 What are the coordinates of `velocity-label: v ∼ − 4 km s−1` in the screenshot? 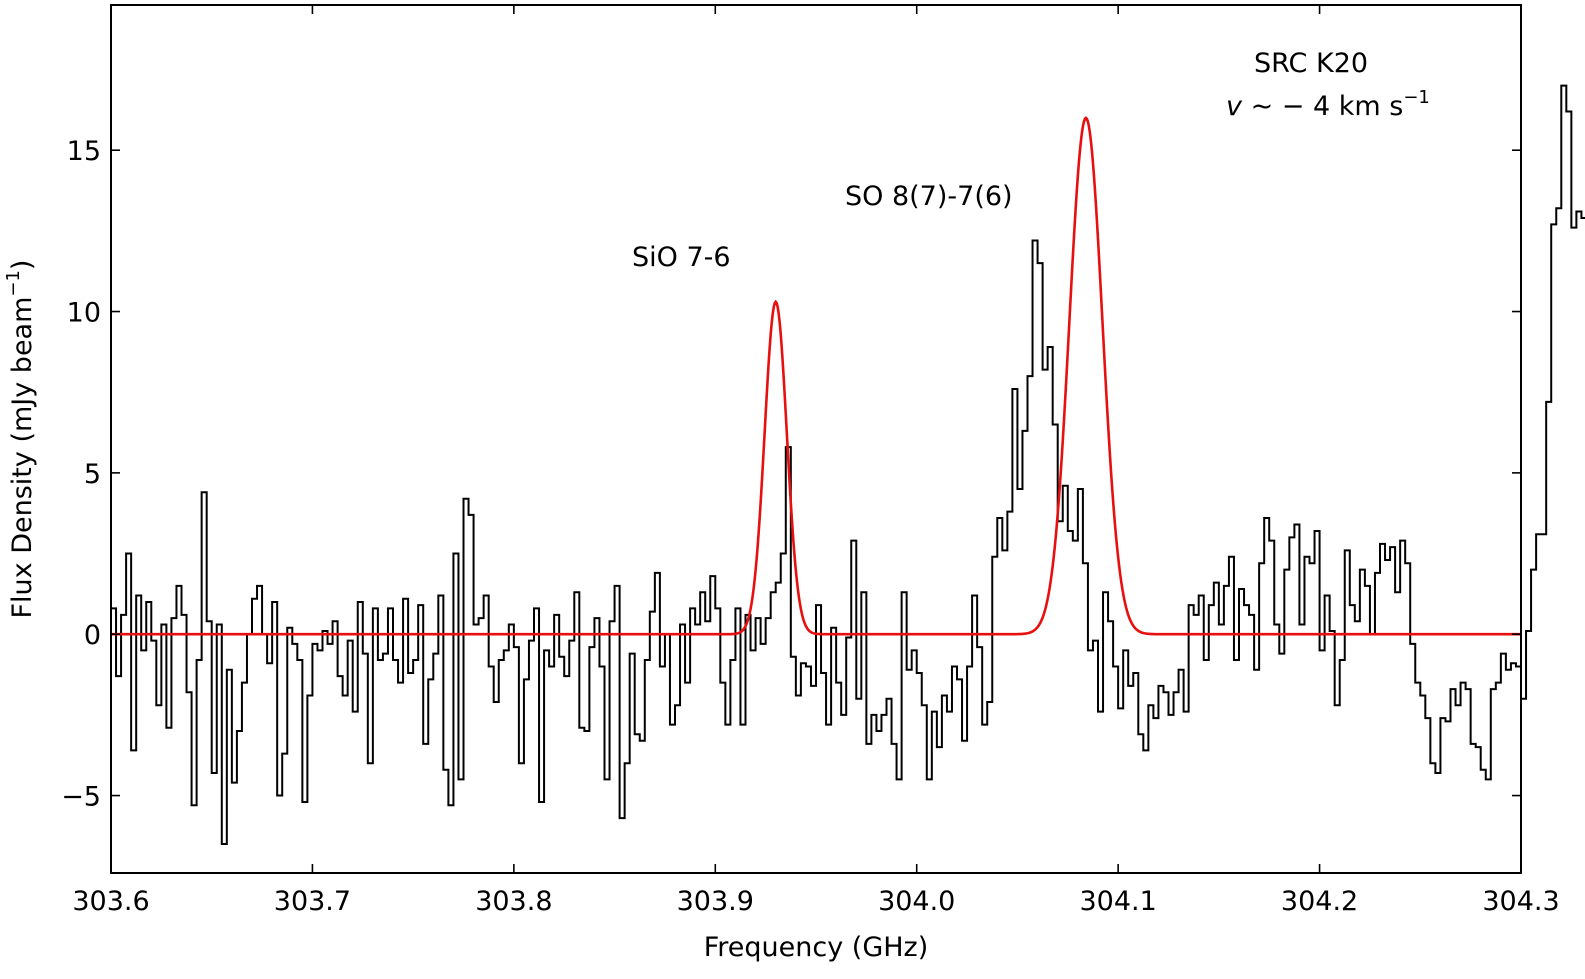 It's located at (1328, 104).